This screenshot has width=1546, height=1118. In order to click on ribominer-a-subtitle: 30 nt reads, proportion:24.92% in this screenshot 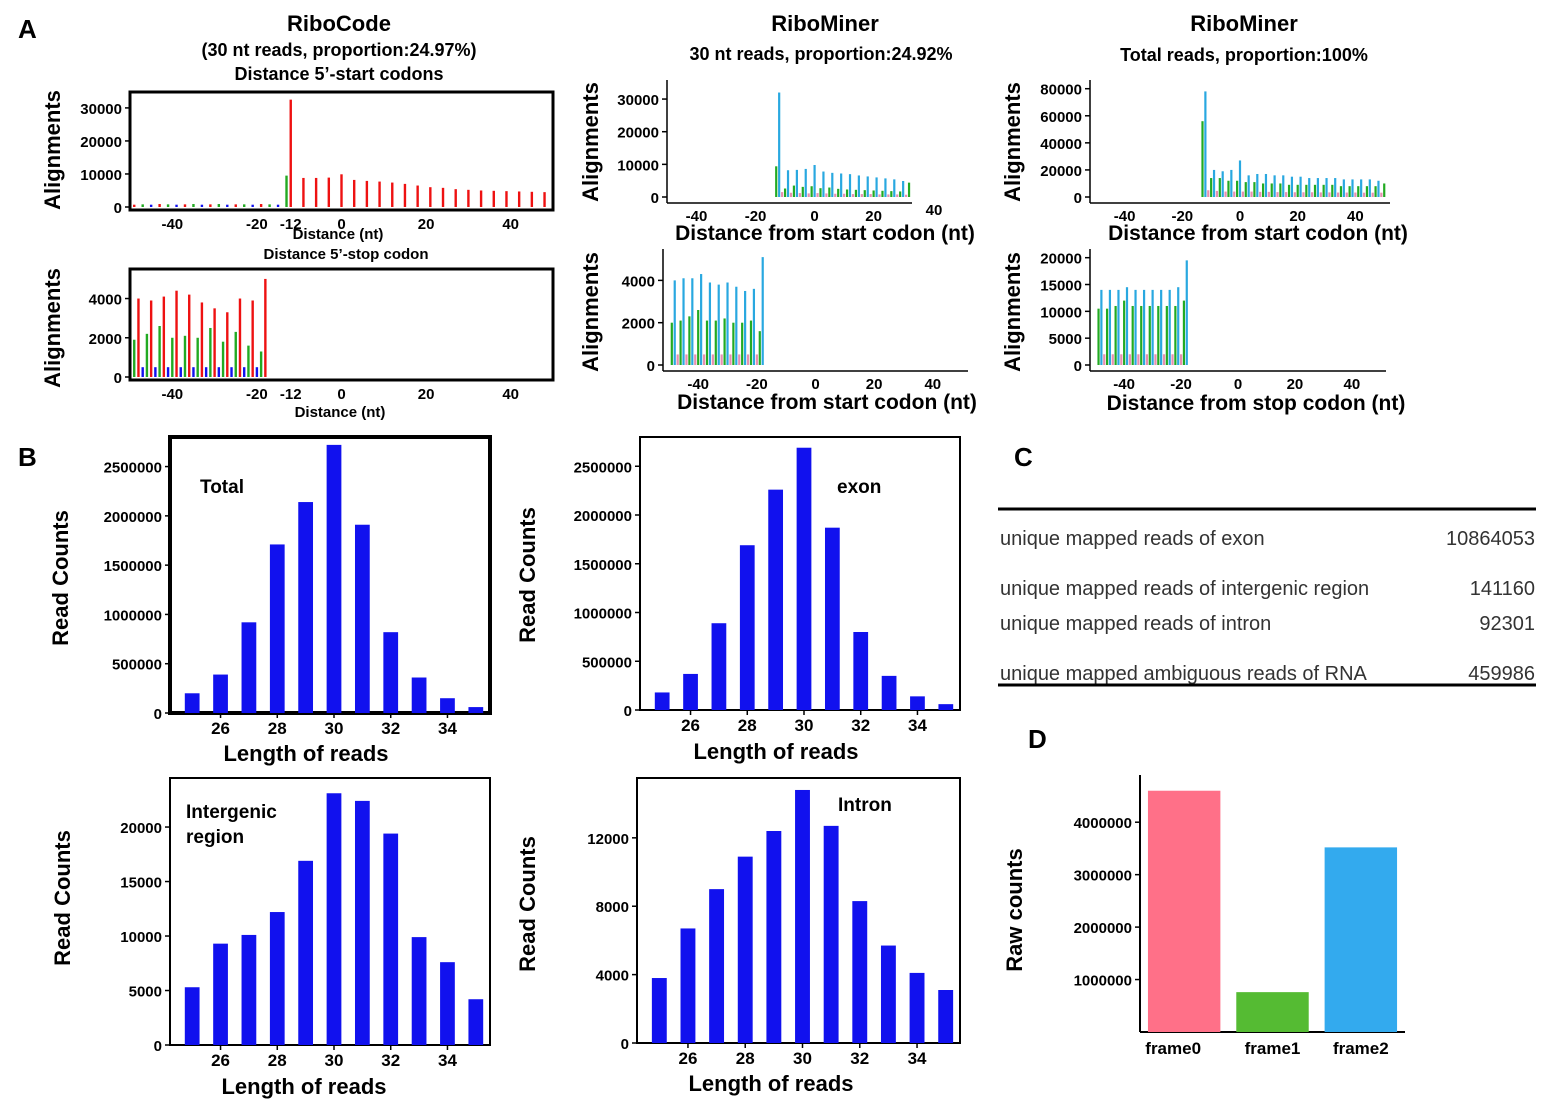, I will do `click(820, 54)`.